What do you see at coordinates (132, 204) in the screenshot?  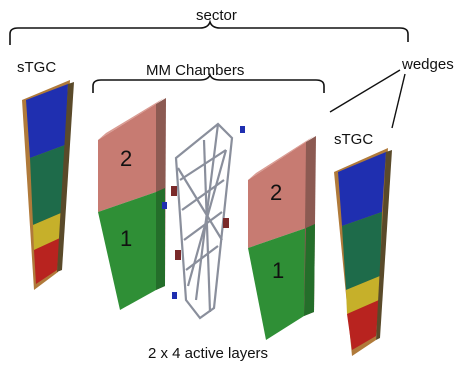 I see `mm-chamber-left` at bounding box center [132, 204].